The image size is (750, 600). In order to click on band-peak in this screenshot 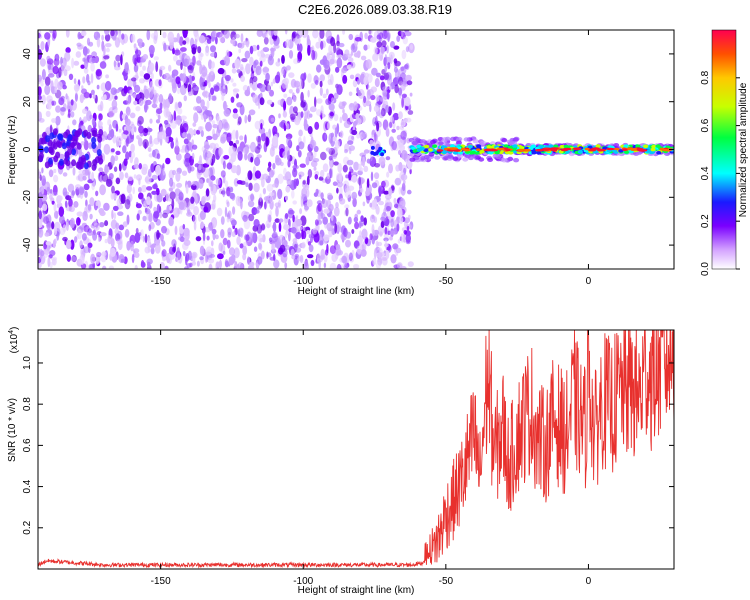, I will do `click(501, 149)`.